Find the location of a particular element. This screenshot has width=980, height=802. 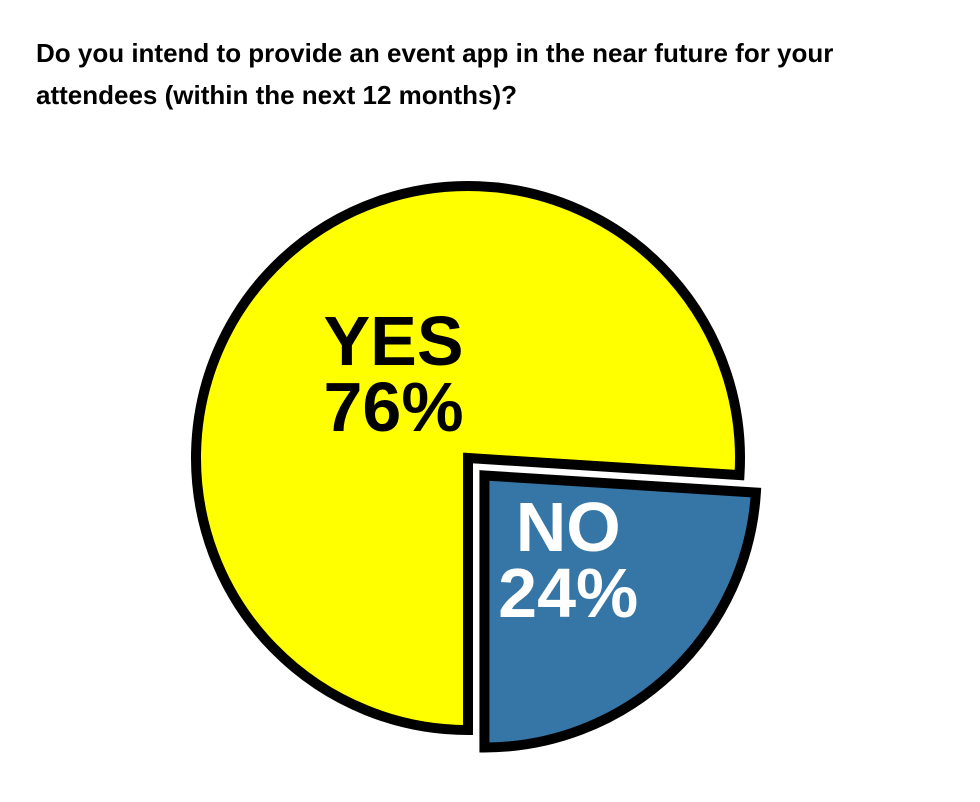

slice-category-label: YES is located at coordinates (393, 341).